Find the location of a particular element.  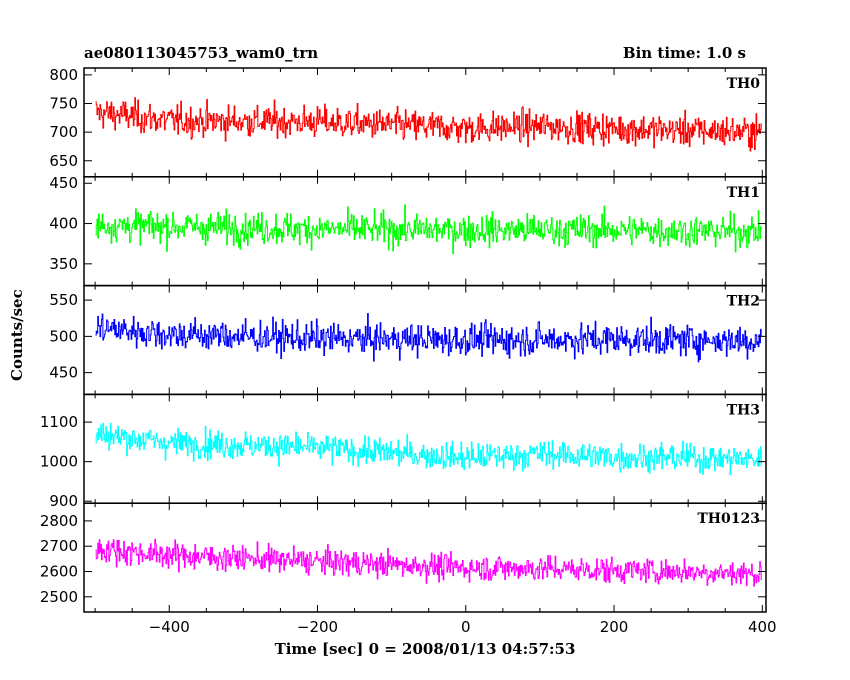

series-th3 is located at coordinates (428, 449).